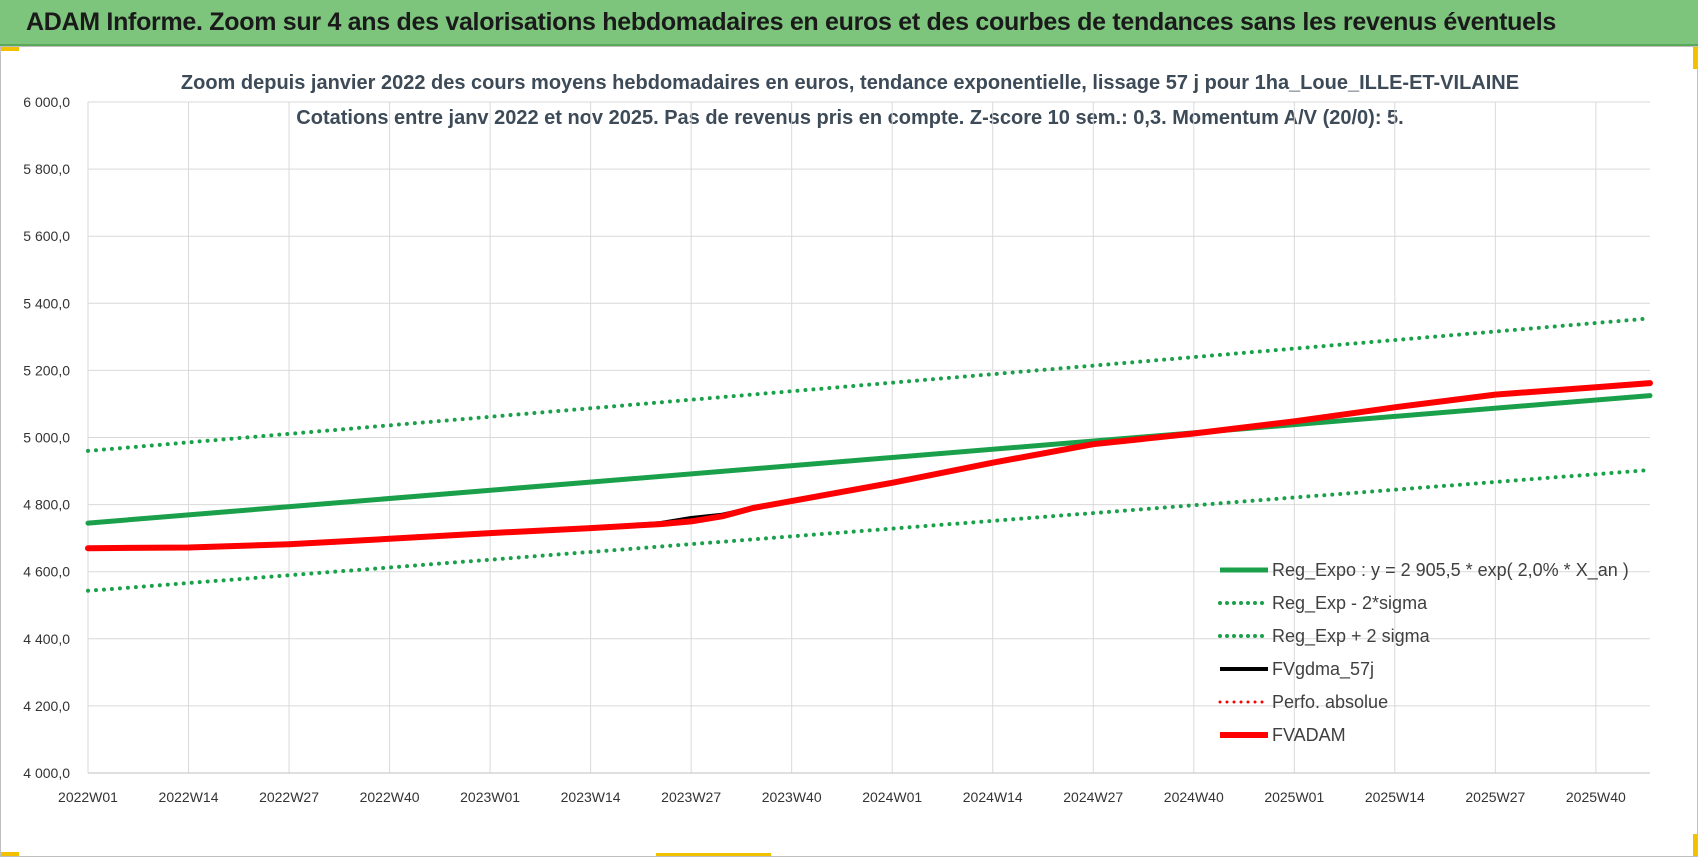  I want to click on y-tick-label: 5 400,0, so click(46, 303).